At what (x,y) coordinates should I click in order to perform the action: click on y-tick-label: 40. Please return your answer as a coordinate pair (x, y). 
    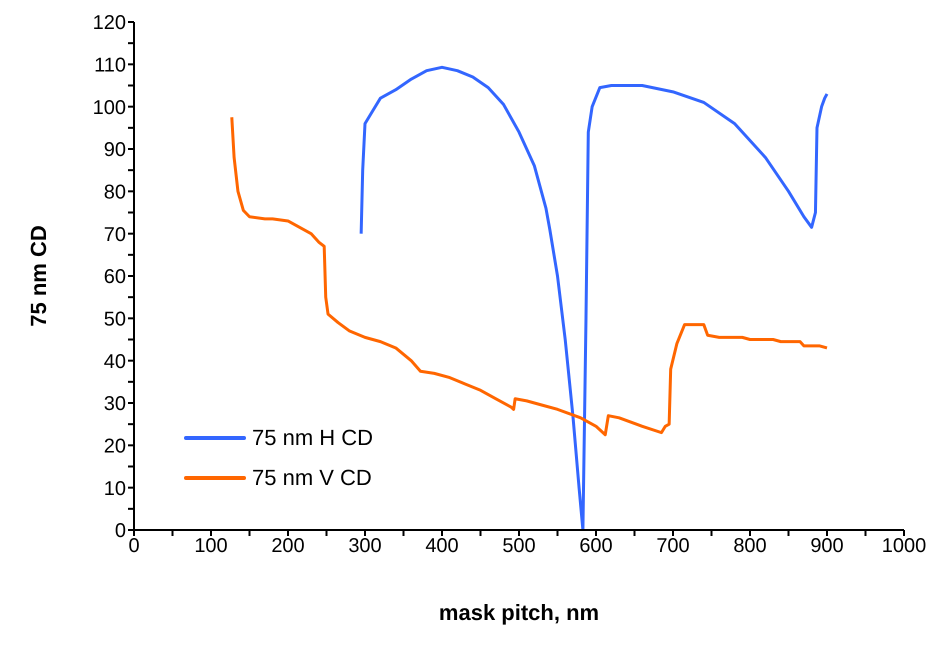
    Looking at the image, I should click on (115, 361).